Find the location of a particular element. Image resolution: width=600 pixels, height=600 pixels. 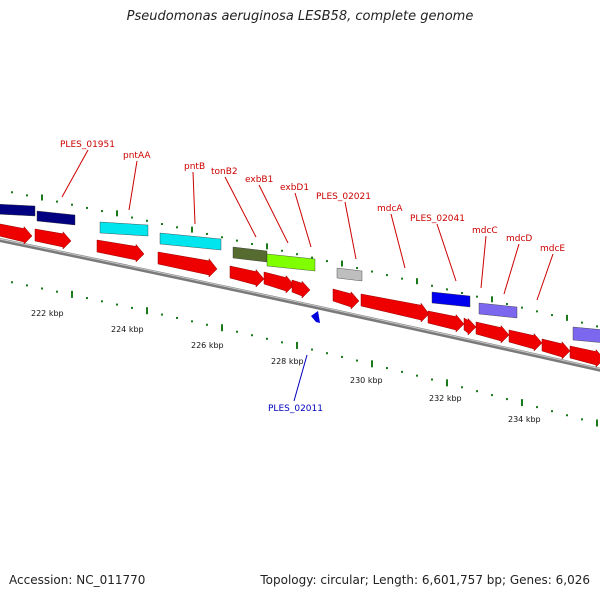

gene-label: mdcC is located at coordinates (485, 231).